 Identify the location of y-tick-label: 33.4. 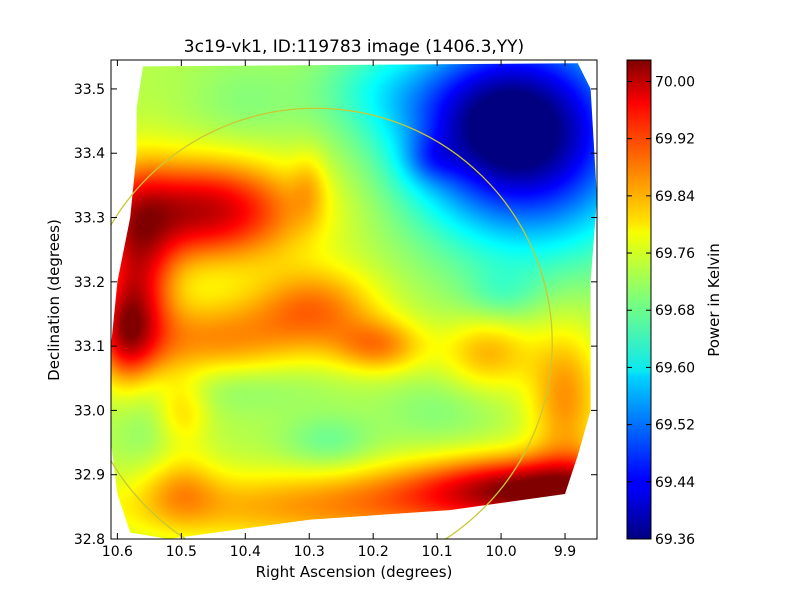
(89, 154).